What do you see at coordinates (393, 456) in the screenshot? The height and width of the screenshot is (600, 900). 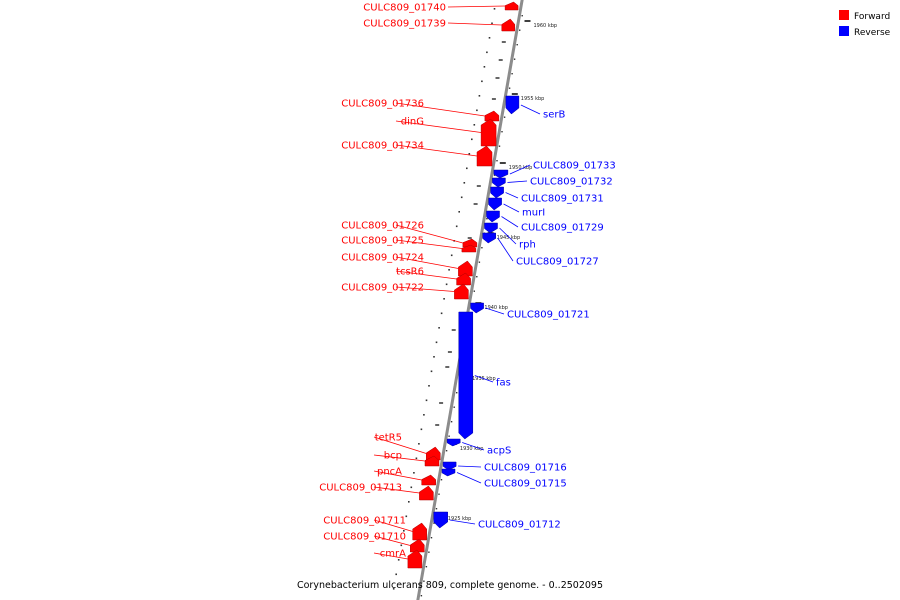 I see `forward-gene-label: bcp` at bounding box center [393, 456].